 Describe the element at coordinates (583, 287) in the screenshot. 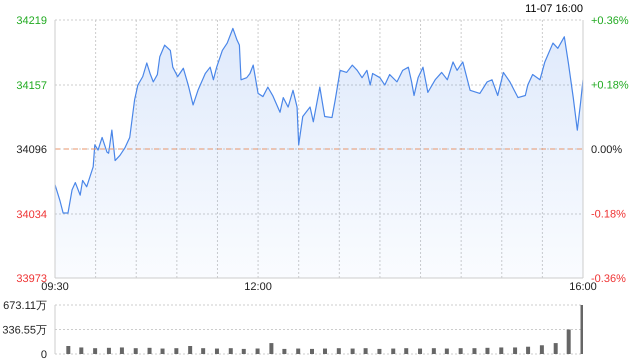

I see `x-tick-label: 16:00` at that location.